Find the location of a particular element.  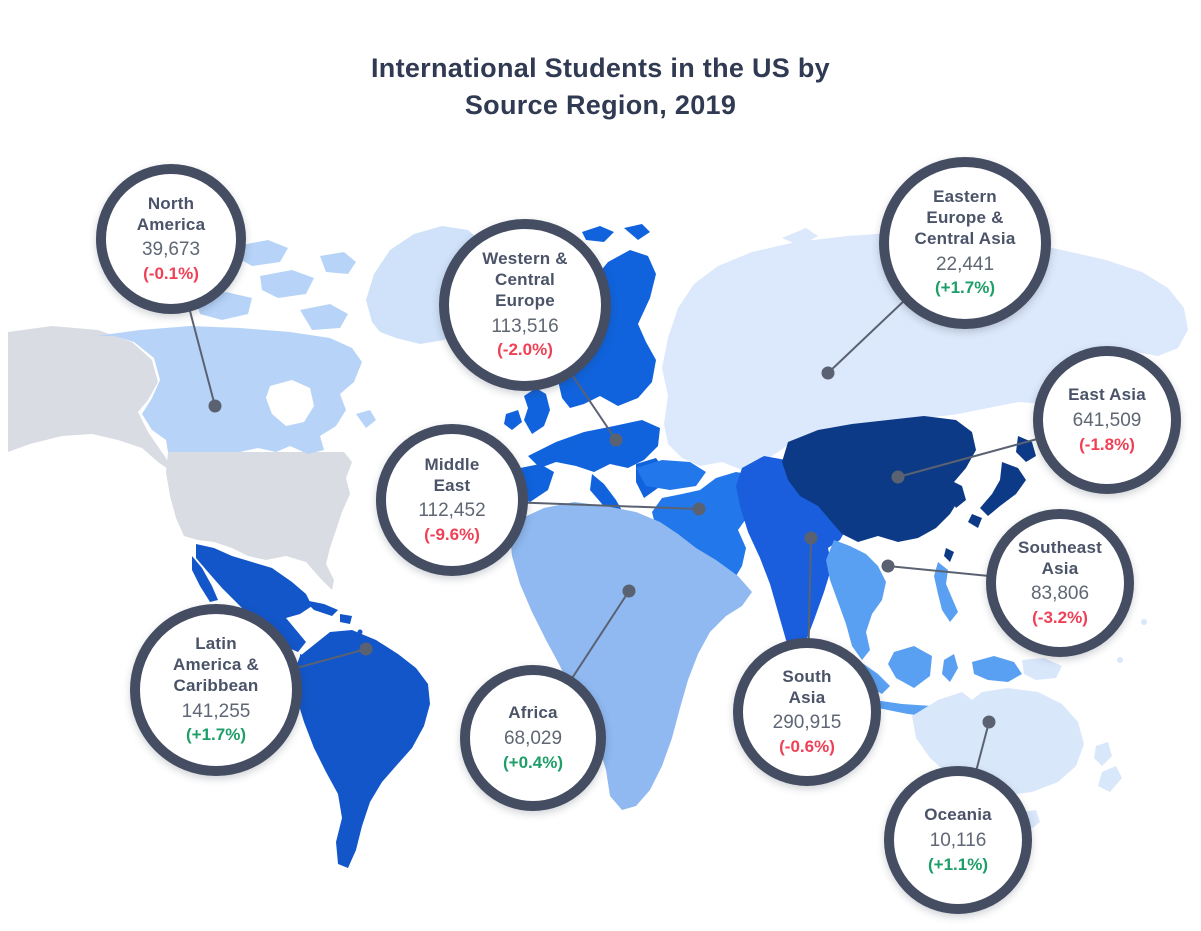

badge-southeast-asia: Southeast Asia 83,806 (-3.2%) is located at coordinates (1060, 583).